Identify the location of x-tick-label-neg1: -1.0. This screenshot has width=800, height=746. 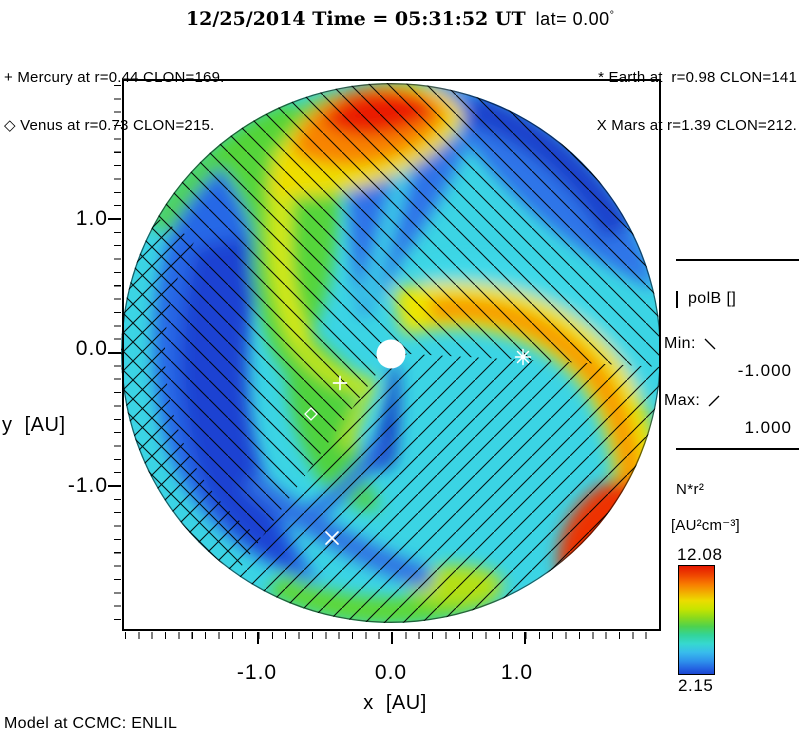
(257, 672).